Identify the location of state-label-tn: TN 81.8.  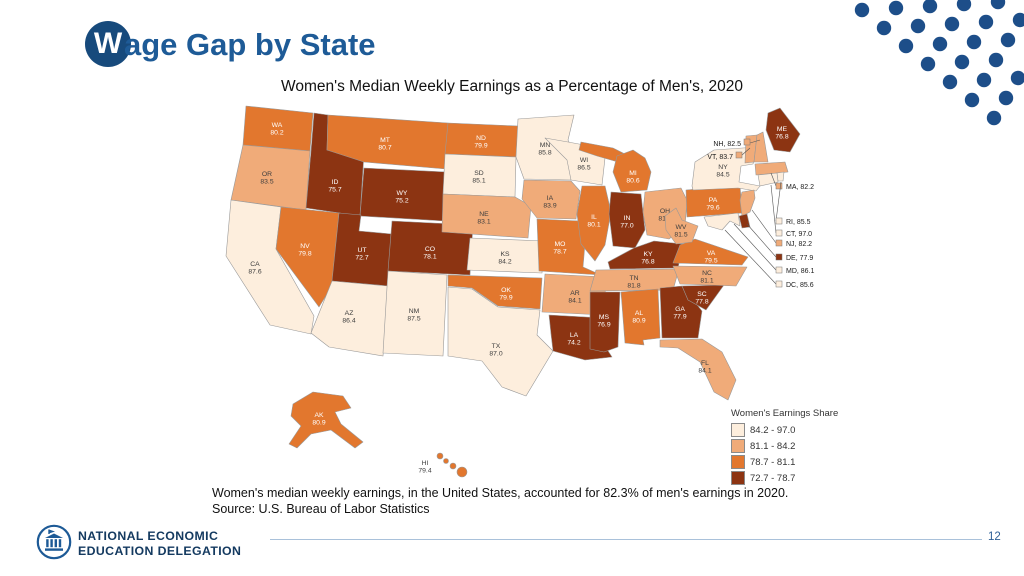
(633, 282).